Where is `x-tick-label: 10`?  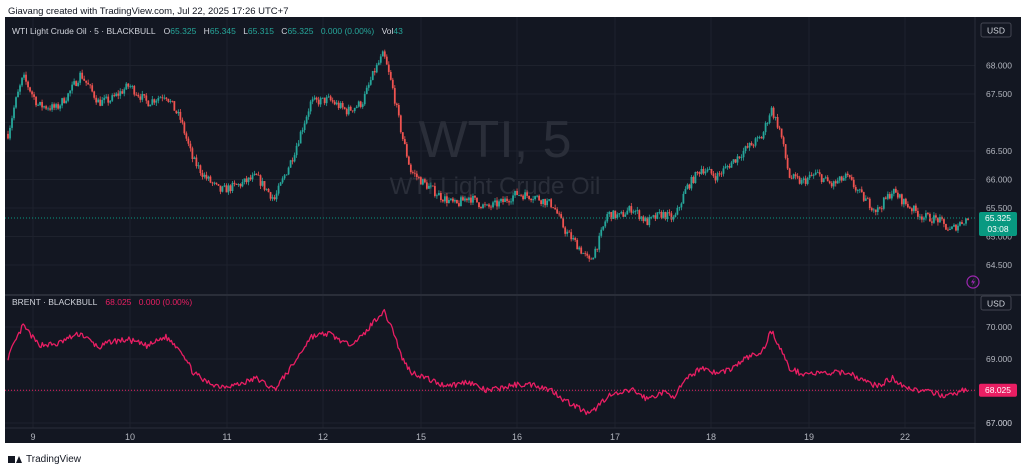
x-tick-label: 10 is located at coordinates (130, 437).